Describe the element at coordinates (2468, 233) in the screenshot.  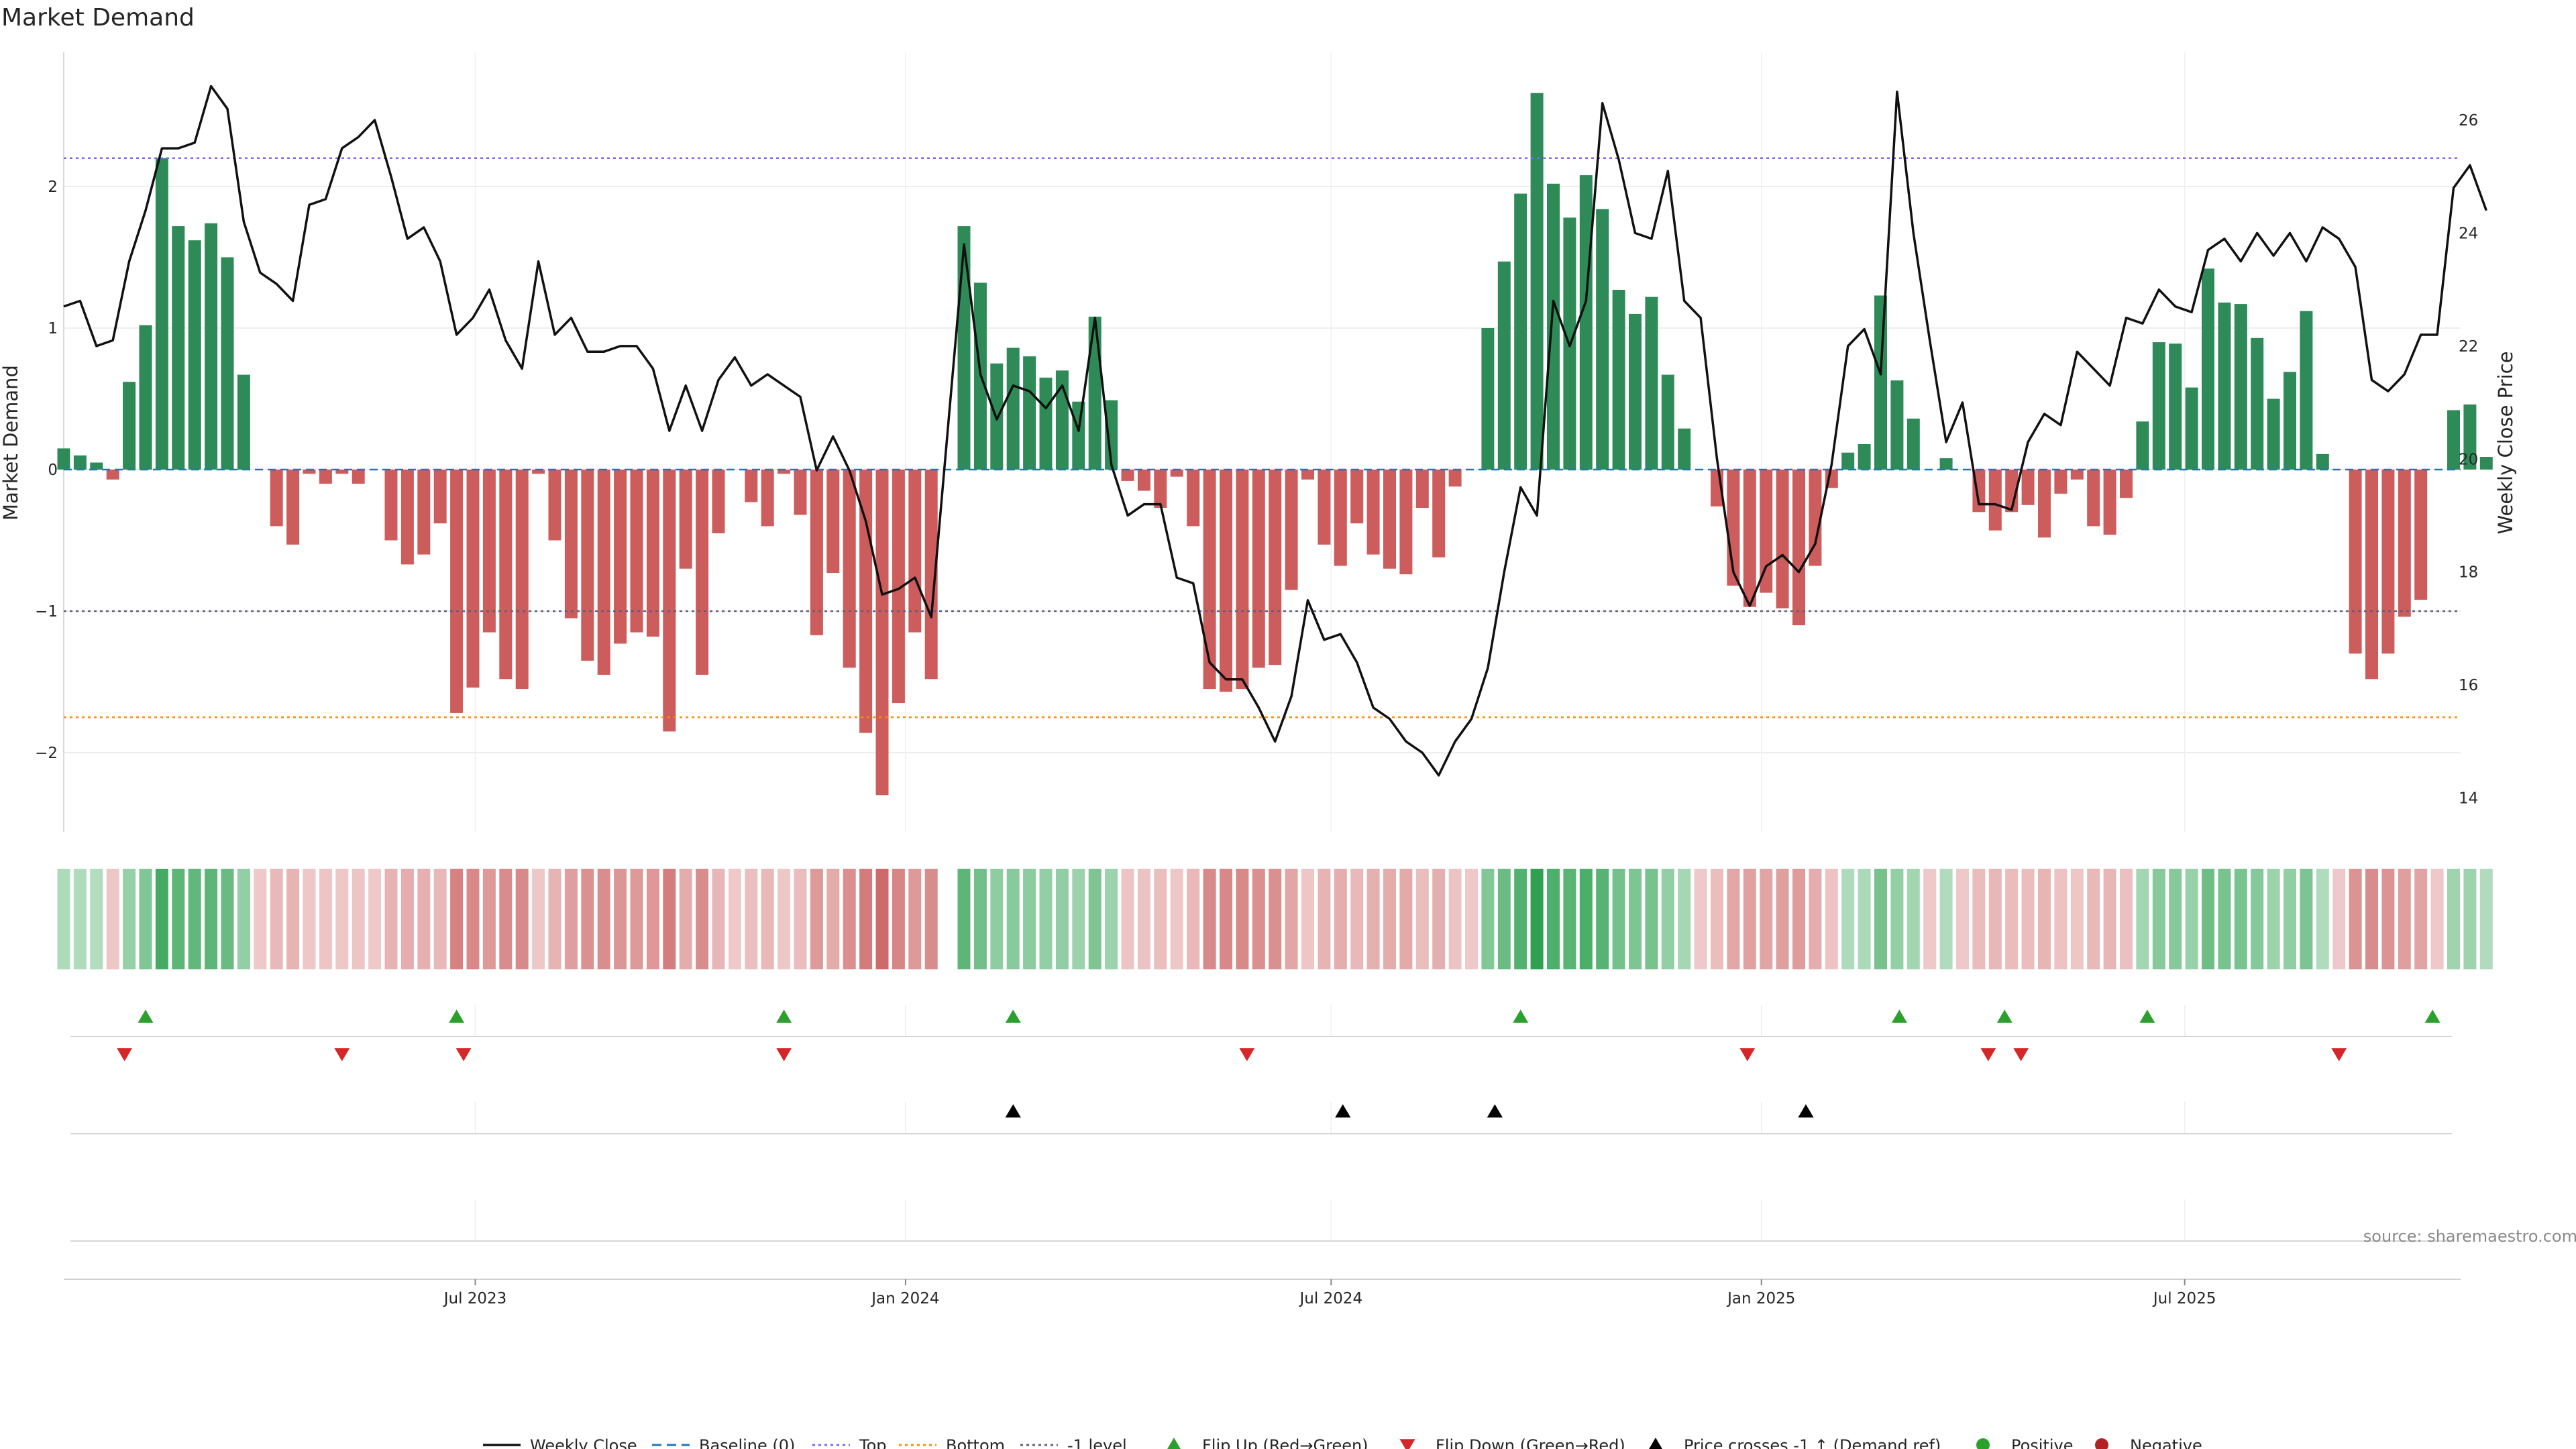
I see `y2-tick-label: 24` at that location.